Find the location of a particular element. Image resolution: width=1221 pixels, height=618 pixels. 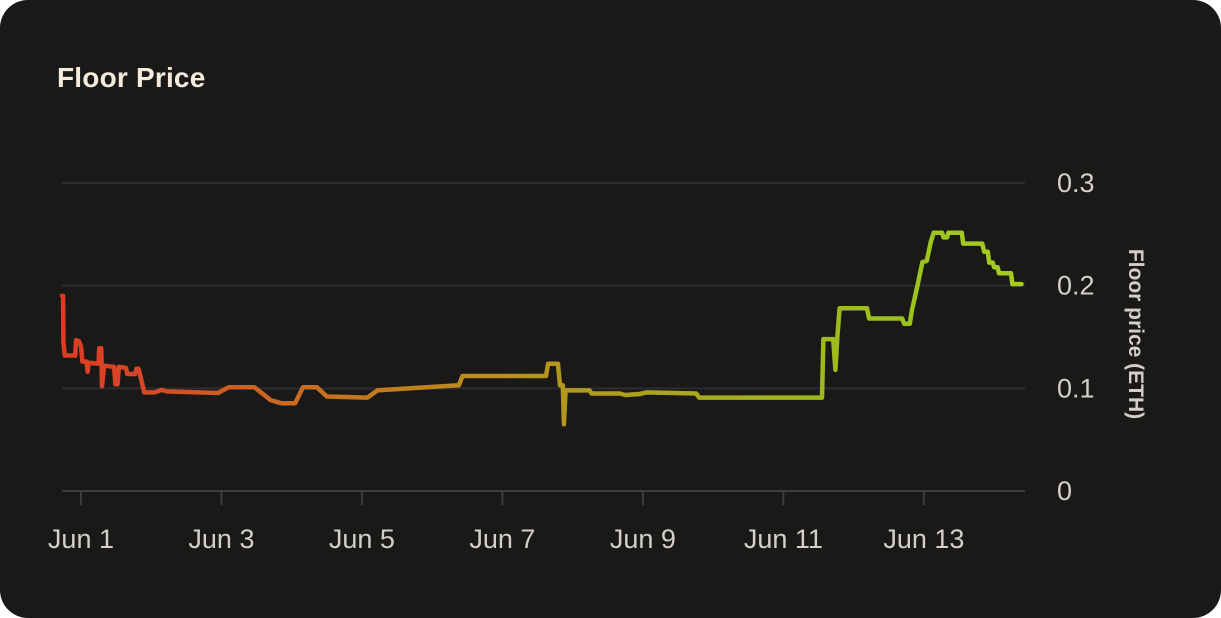

x-tick-label: Jun 5 is located at coordinates (362, 539).